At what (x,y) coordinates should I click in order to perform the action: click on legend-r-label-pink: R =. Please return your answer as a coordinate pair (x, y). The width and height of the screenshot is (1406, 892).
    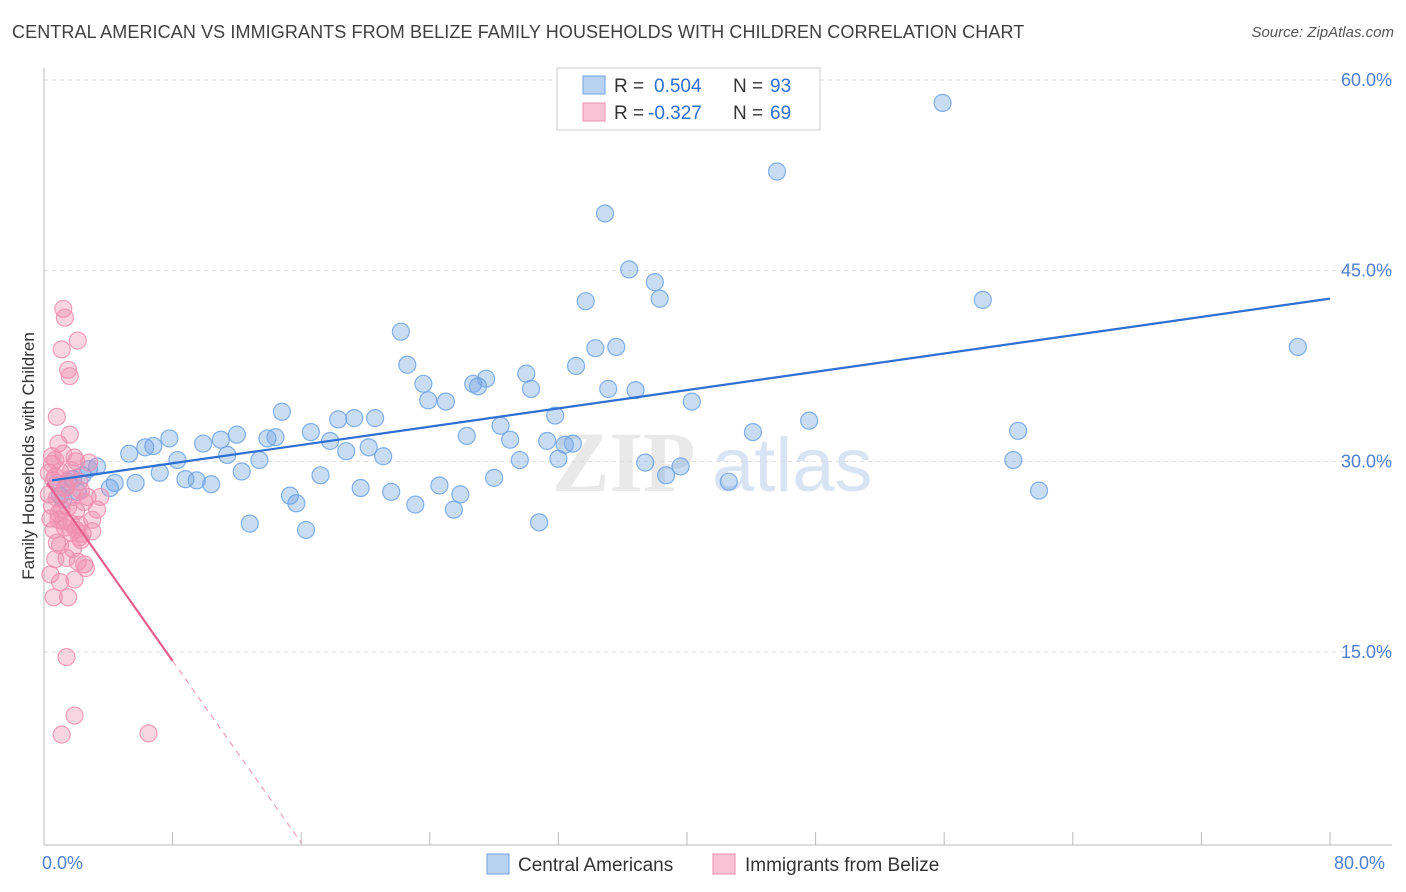
    Looking at the image, I should click on (629, 113).